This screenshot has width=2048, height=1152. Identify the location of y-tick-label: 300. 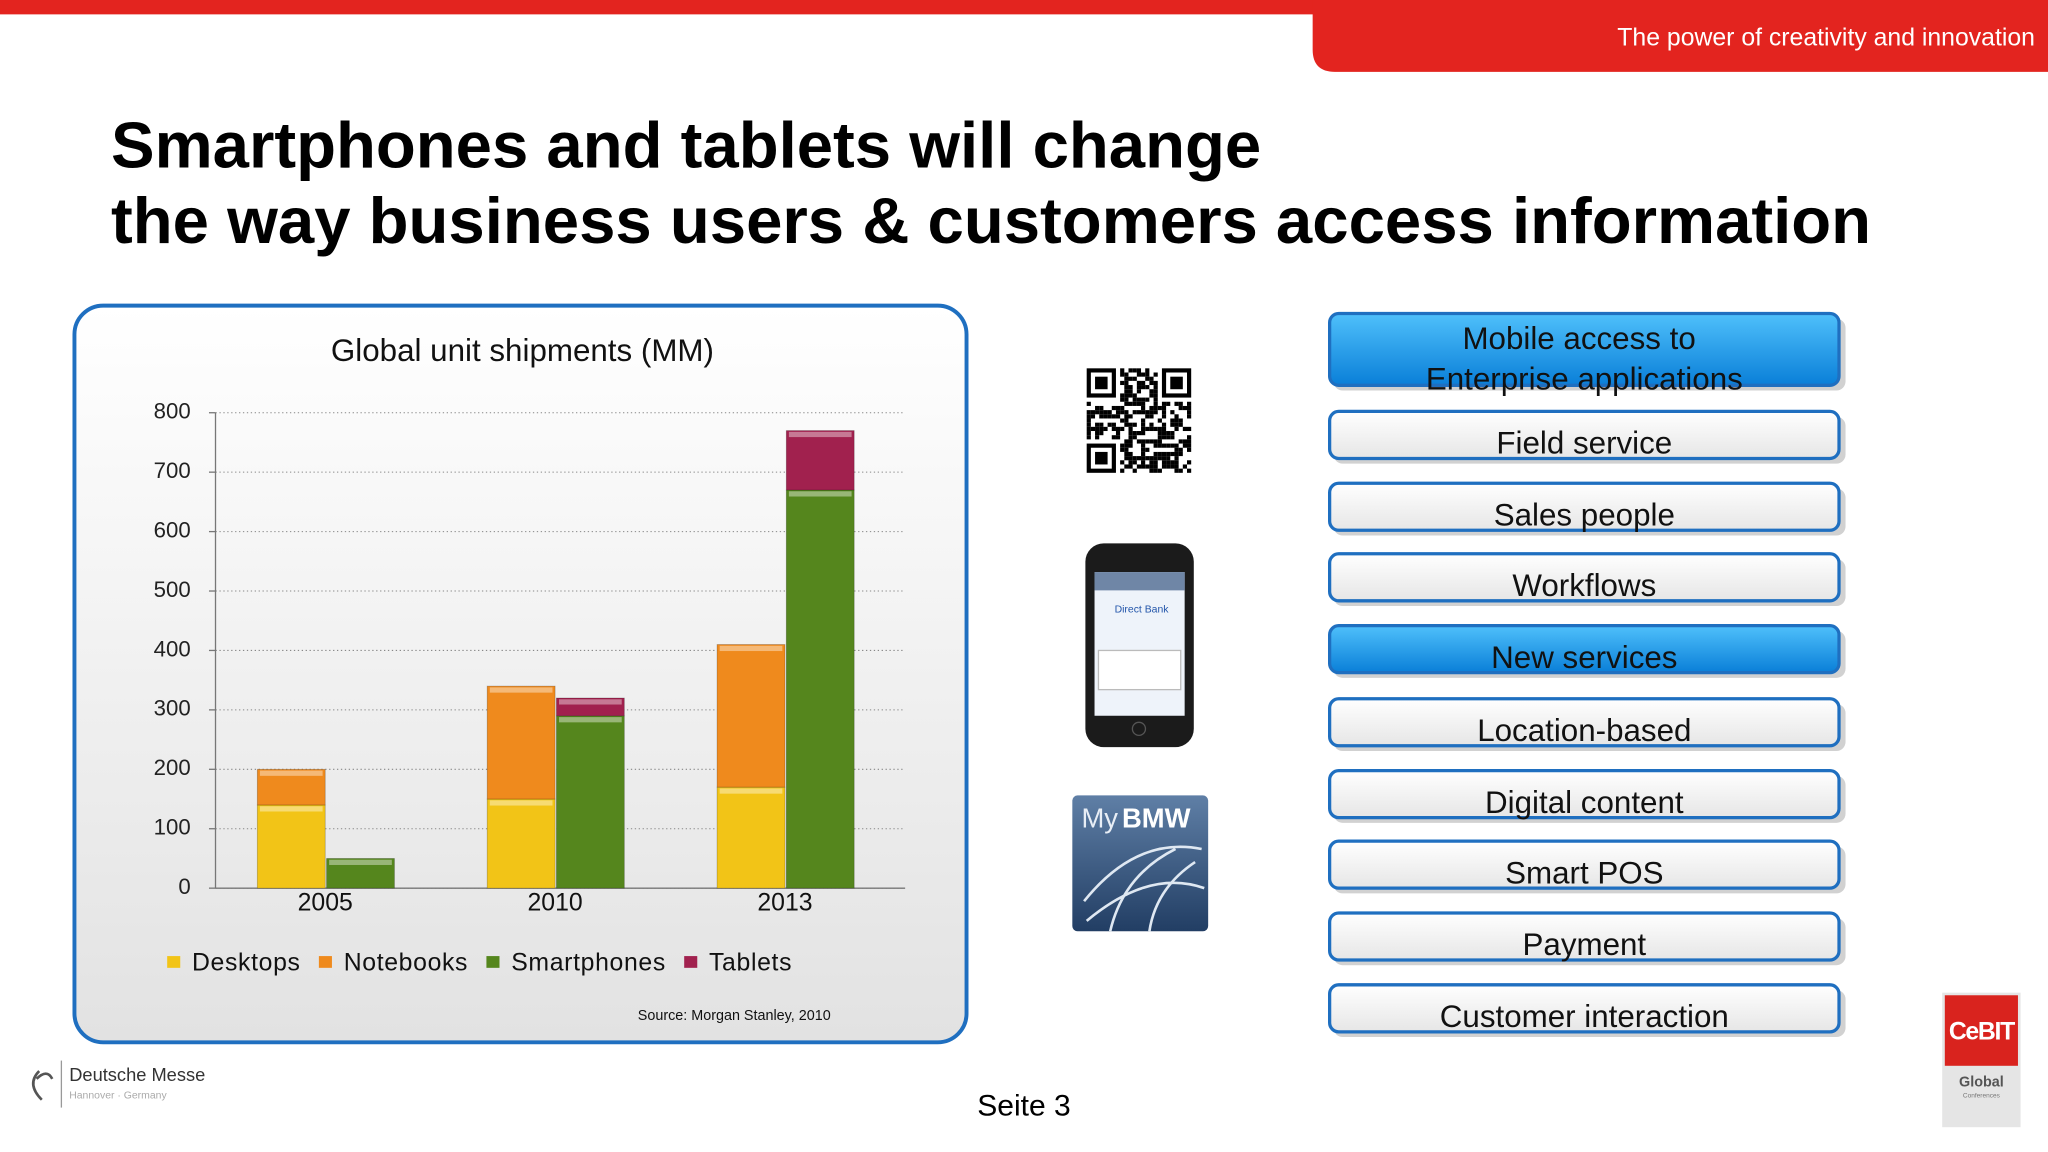
(172, 708).